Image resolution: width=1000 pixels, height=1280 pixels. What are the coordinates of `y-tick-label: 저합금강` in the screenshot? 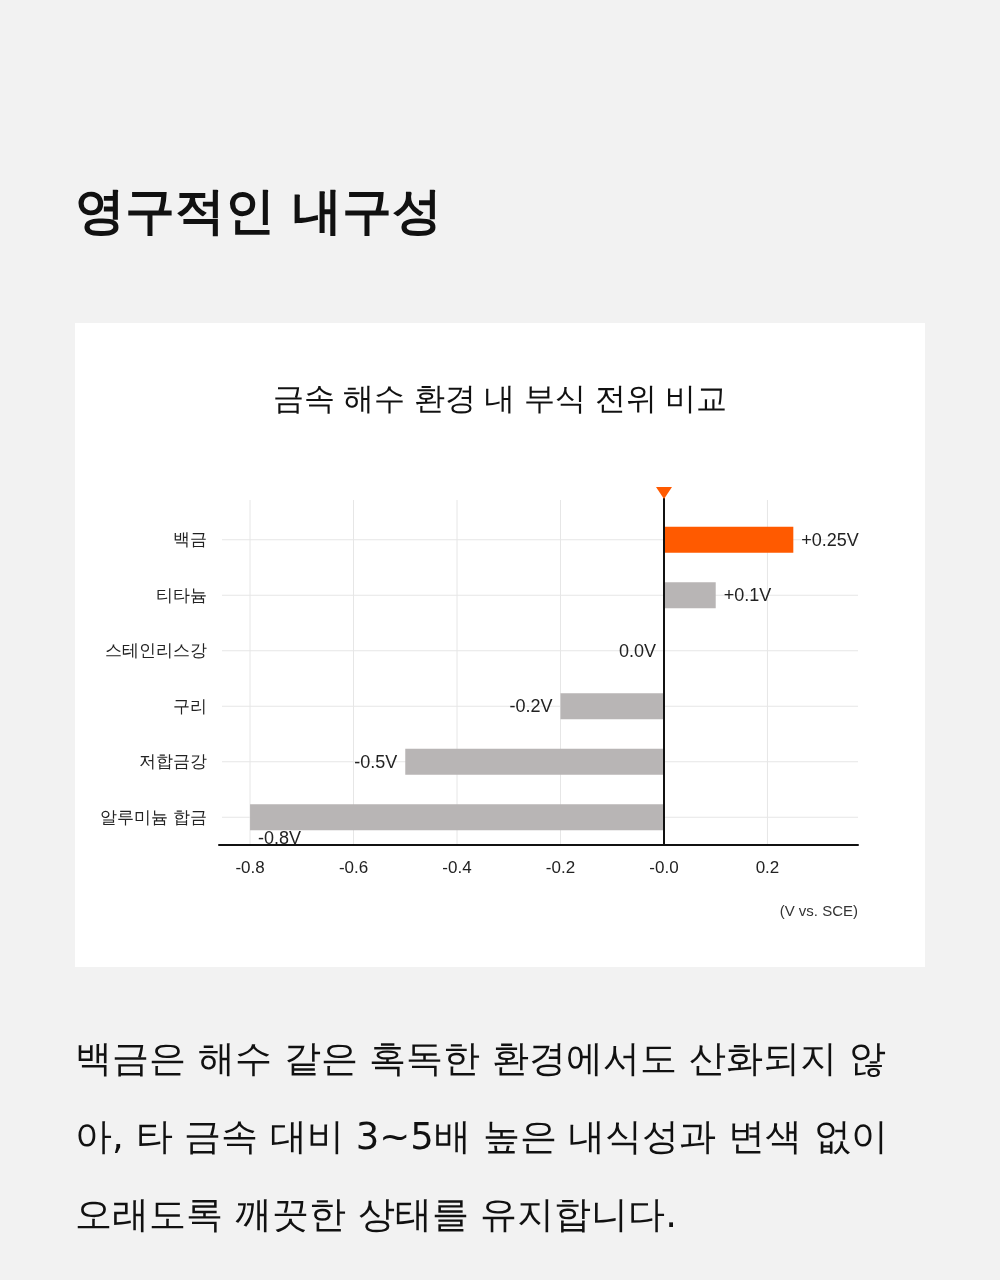 It's located at (173, 762).